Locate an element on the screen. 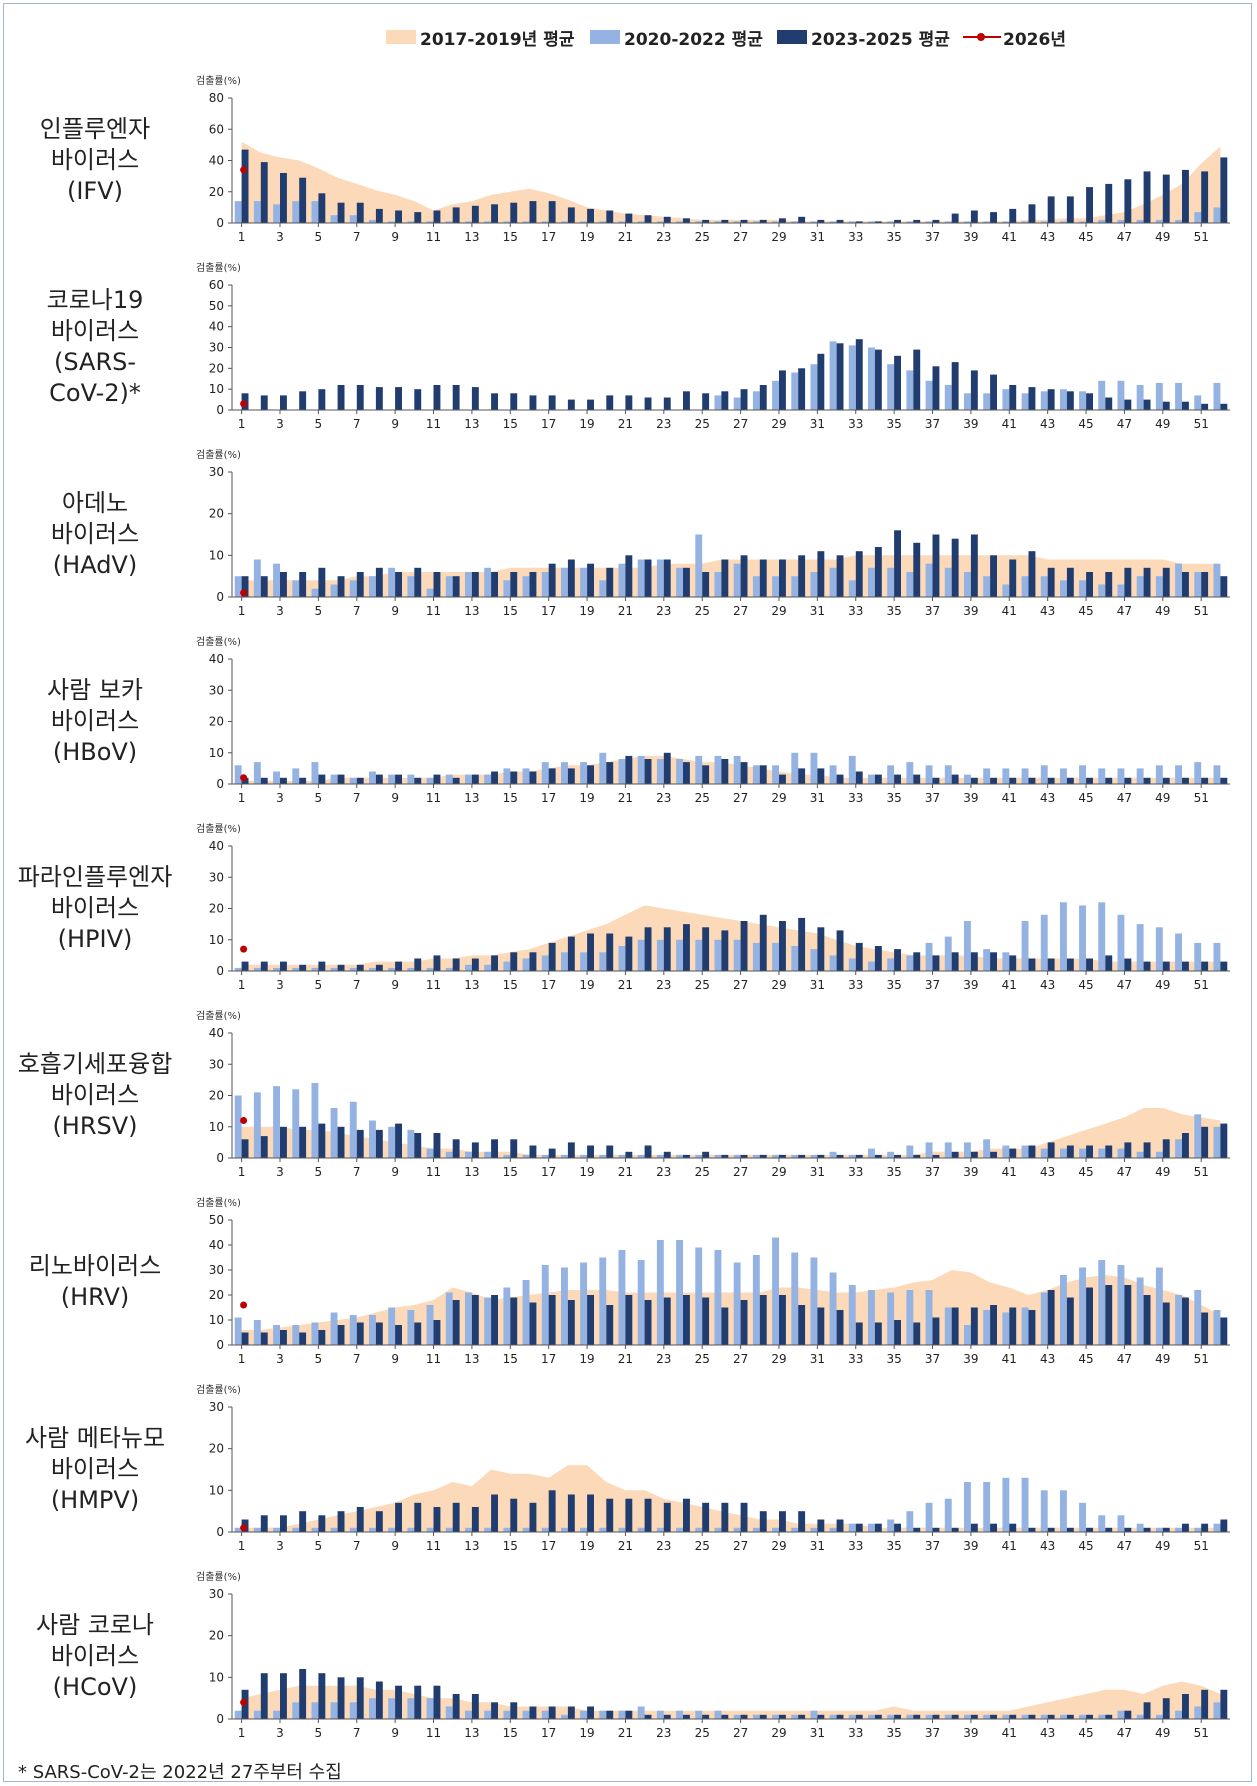 The image size is (1257, 1786). x-tick-label: 15 is located at coordinates (510, 1546).